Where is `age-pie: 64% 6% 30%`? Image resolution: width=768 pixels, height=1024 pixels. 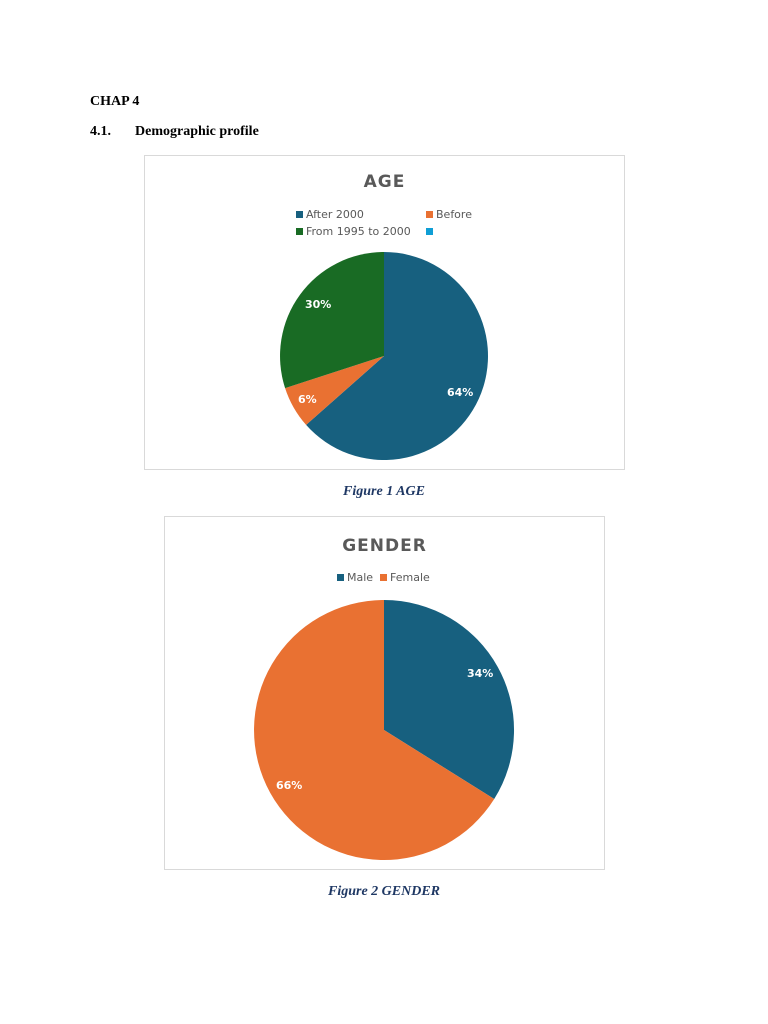 age-pie: 64% 6% 30% is located at coordinates (384, 356).